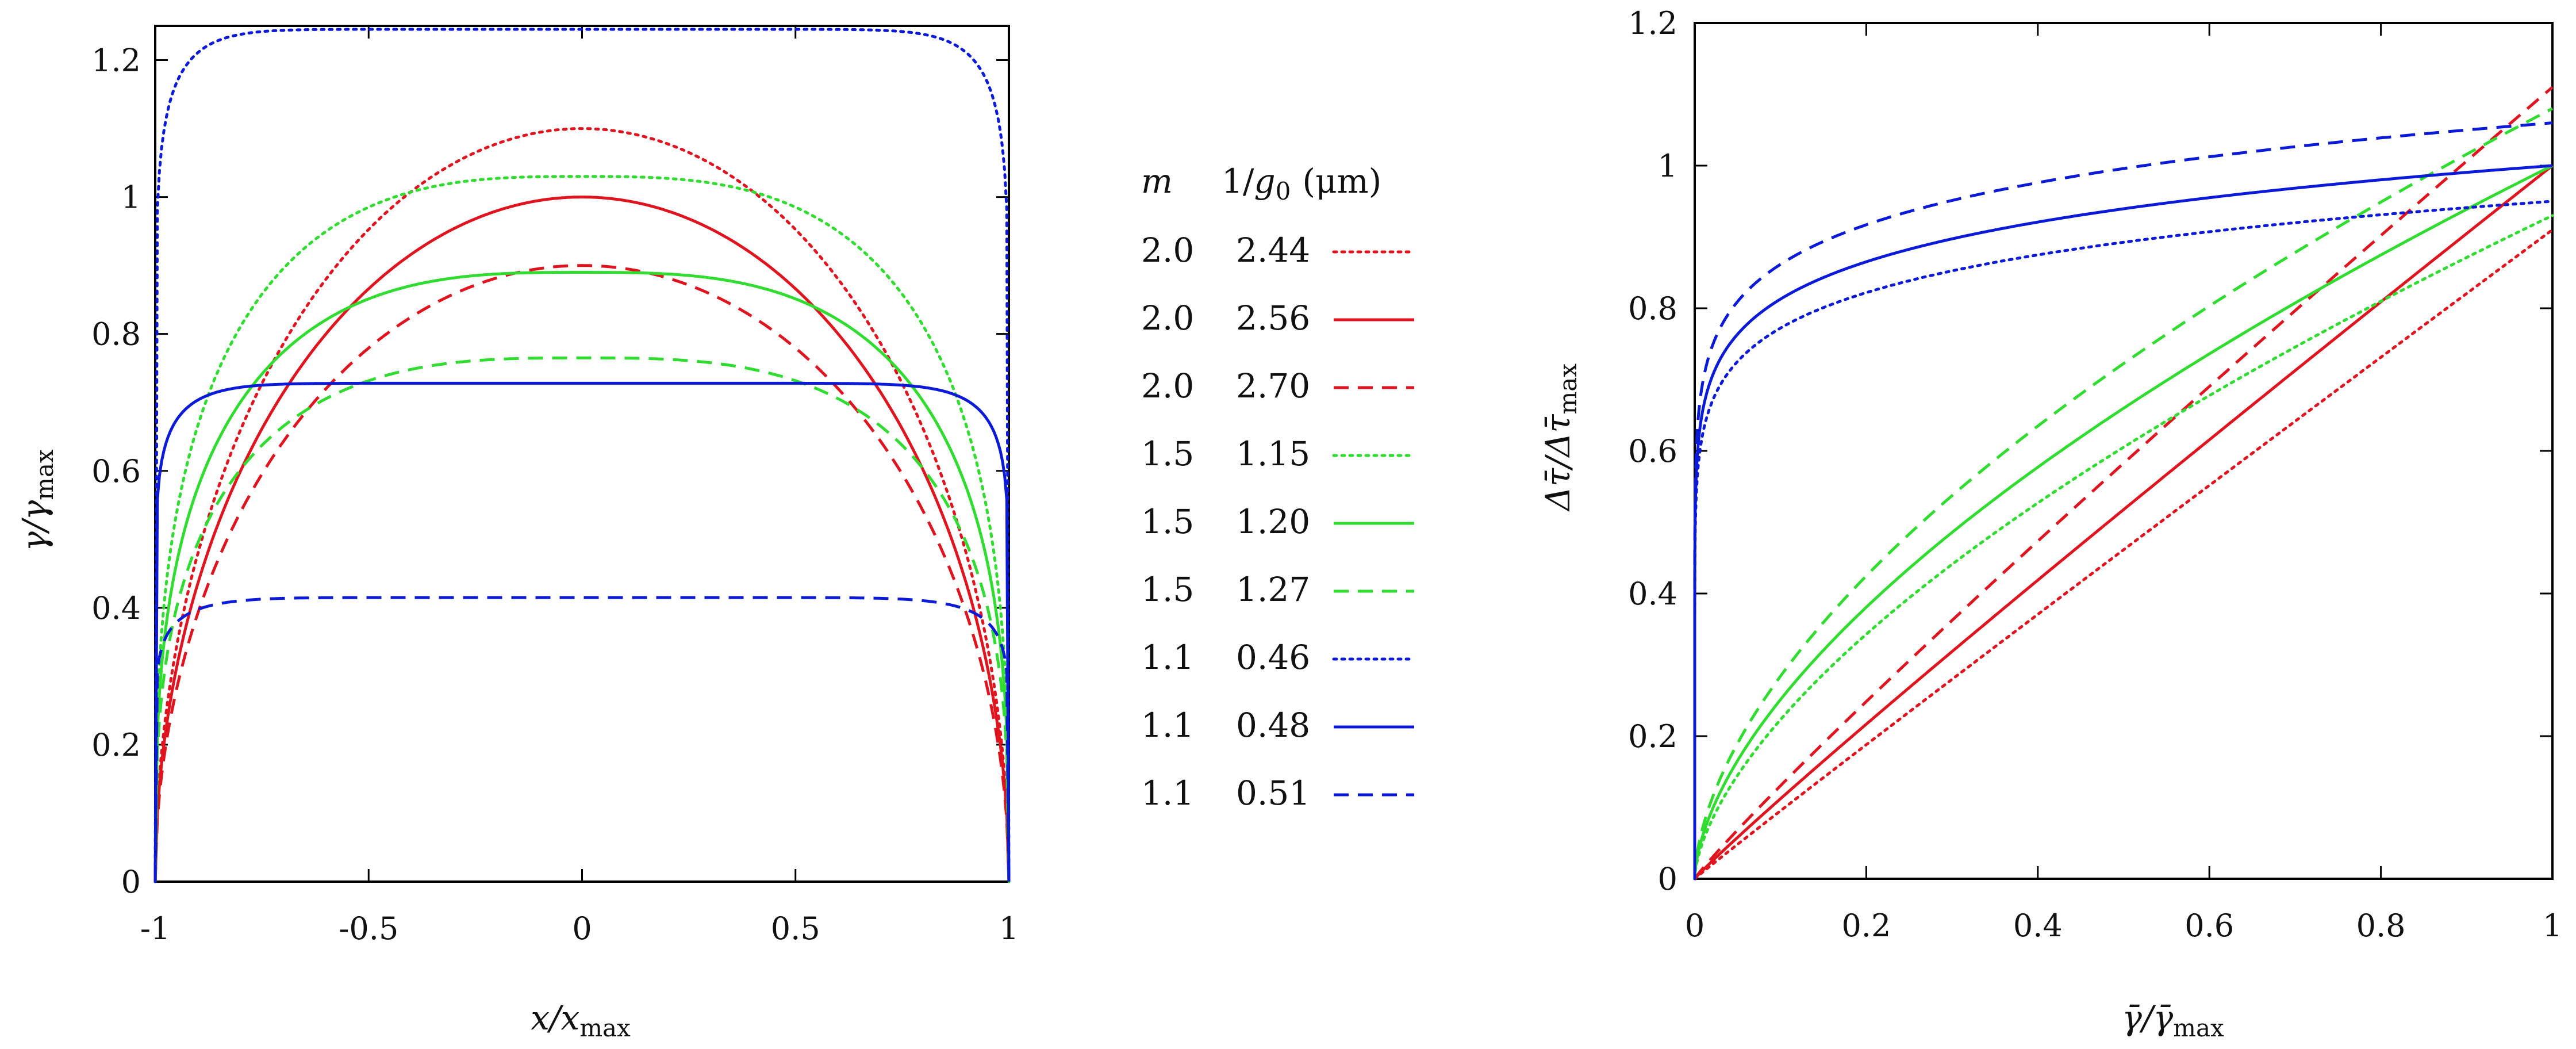 The height and width of the screenshot is (1049, 2576). What do you see at coordinates (116, 471) in the screenshot?
I see `left-ytick-label: 0.6` at bounding box center [116, 471].